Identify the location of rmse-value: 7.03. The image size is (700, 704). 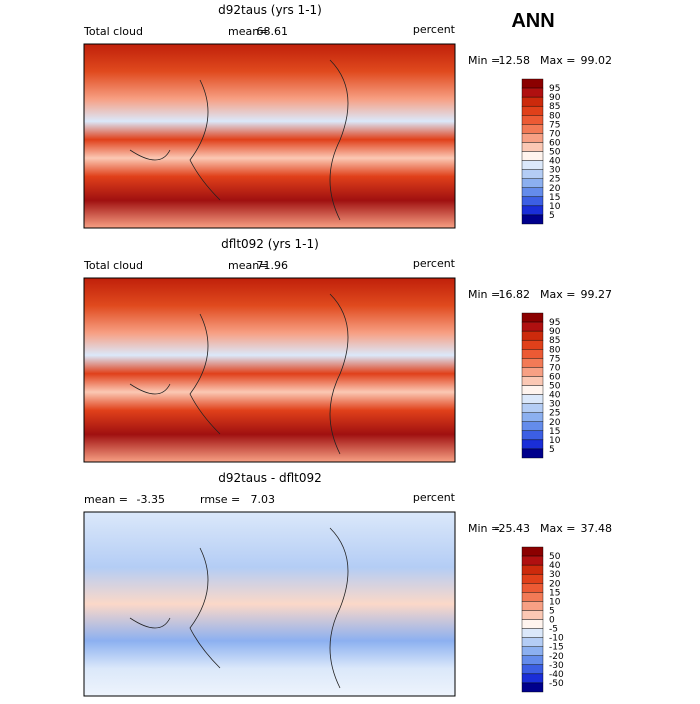
(263, 499).